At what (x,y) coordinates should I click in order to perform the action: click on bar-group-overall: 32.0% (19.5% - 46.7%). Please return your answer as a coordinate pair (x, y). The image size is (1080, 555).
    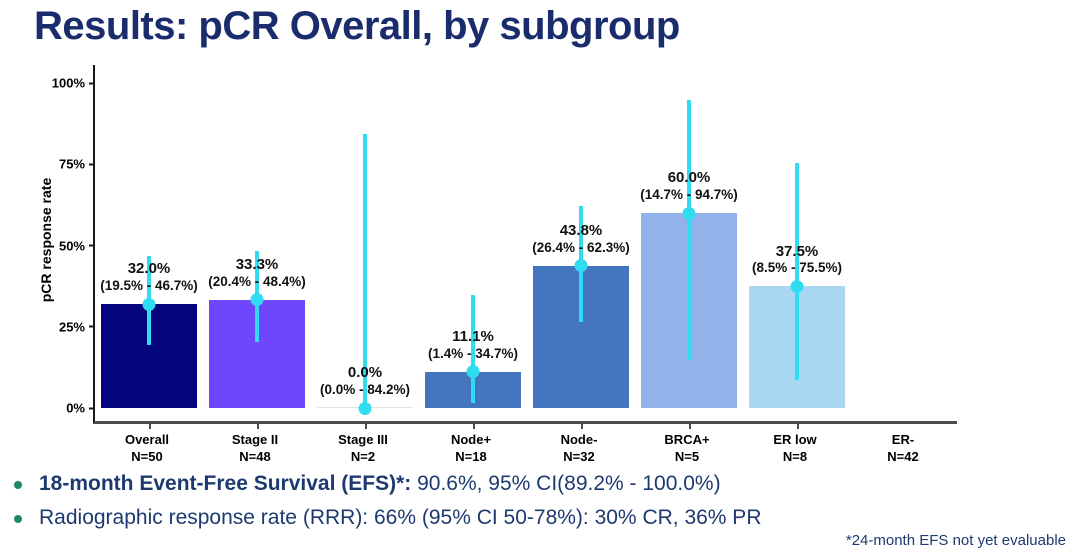
    Looking at the image, I should click on (149, 247).